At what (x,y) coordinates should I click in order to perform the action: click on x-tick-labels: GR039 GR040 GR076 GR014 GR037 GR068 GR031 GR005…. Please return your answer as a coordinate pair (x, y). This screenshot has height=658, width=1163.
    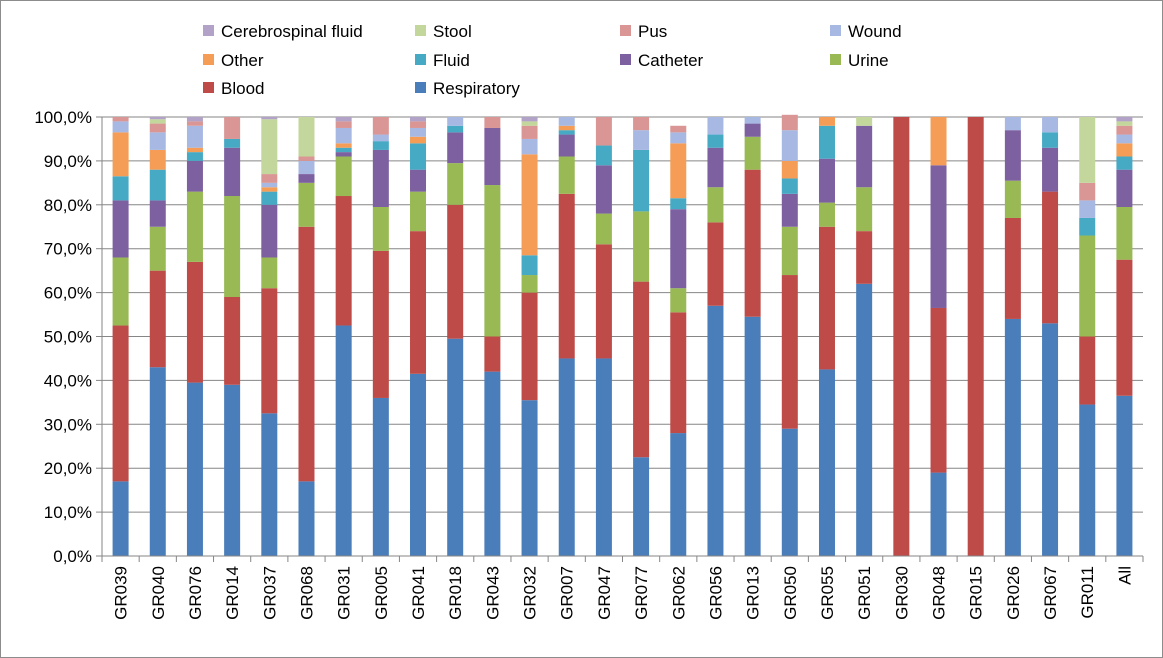
    Looking at the image, I should click on (623, 593).